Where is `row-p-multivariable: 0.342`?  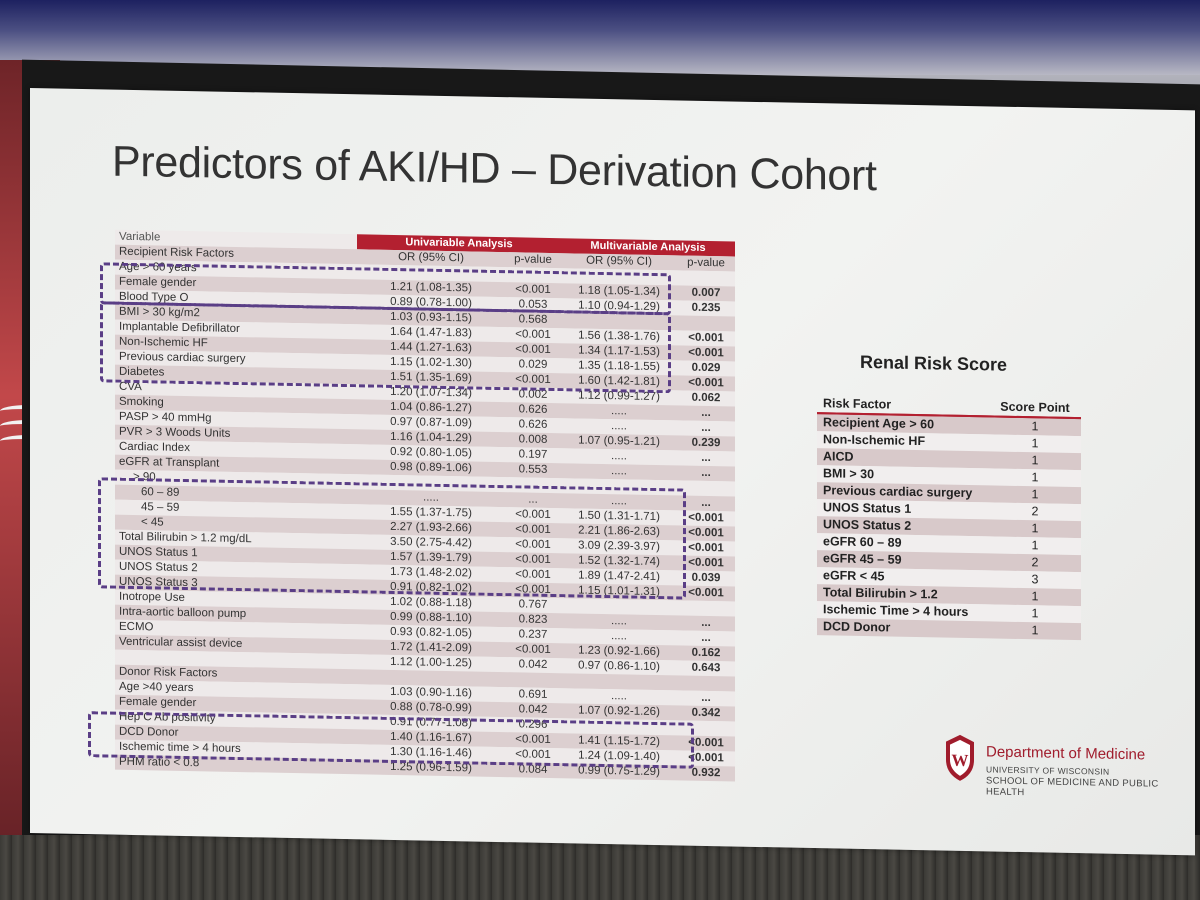 row-p-multivariable: 0.342 is located at coordinates (706, 713).